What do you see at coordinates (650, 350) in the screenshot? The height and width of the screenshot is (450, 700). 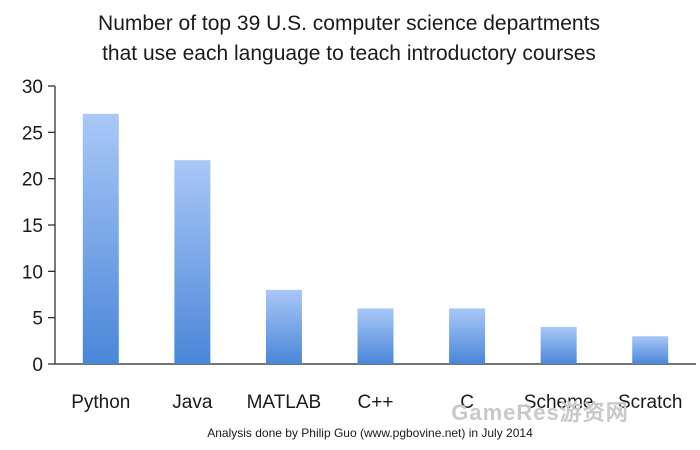 I see `bar-scratch` at bounding box center [650, 350].